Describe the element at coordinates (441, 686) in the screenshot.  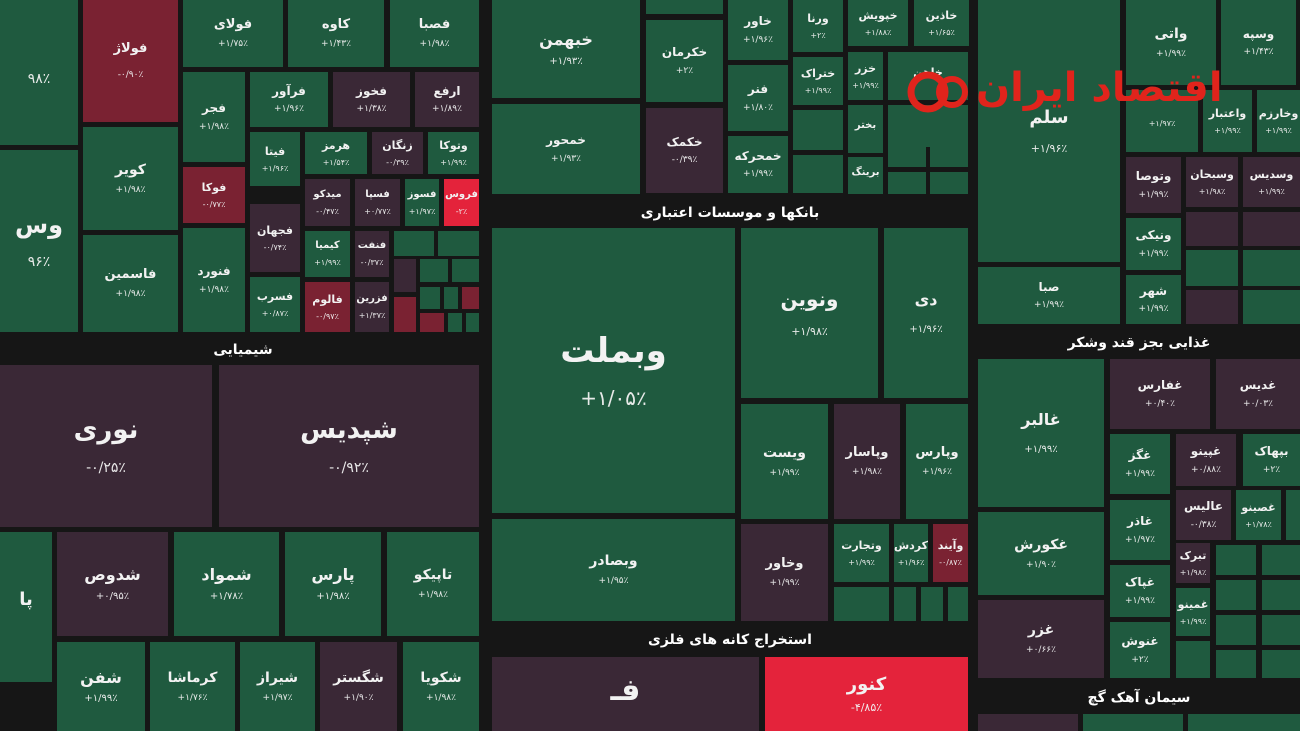
I see `stock-tile: شکویا +۱/۹۸٪` at that location.